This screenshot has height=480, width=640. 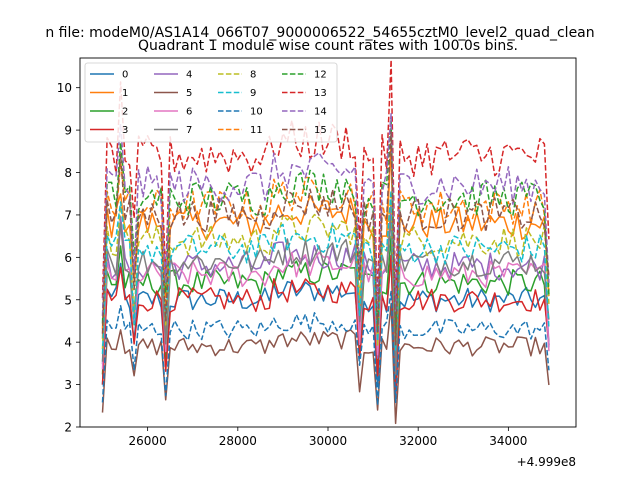 What do you see at coordinates (189, 93) in the screenshot?
I see `legend-label-5: 5` at bounding box center [189, 93].